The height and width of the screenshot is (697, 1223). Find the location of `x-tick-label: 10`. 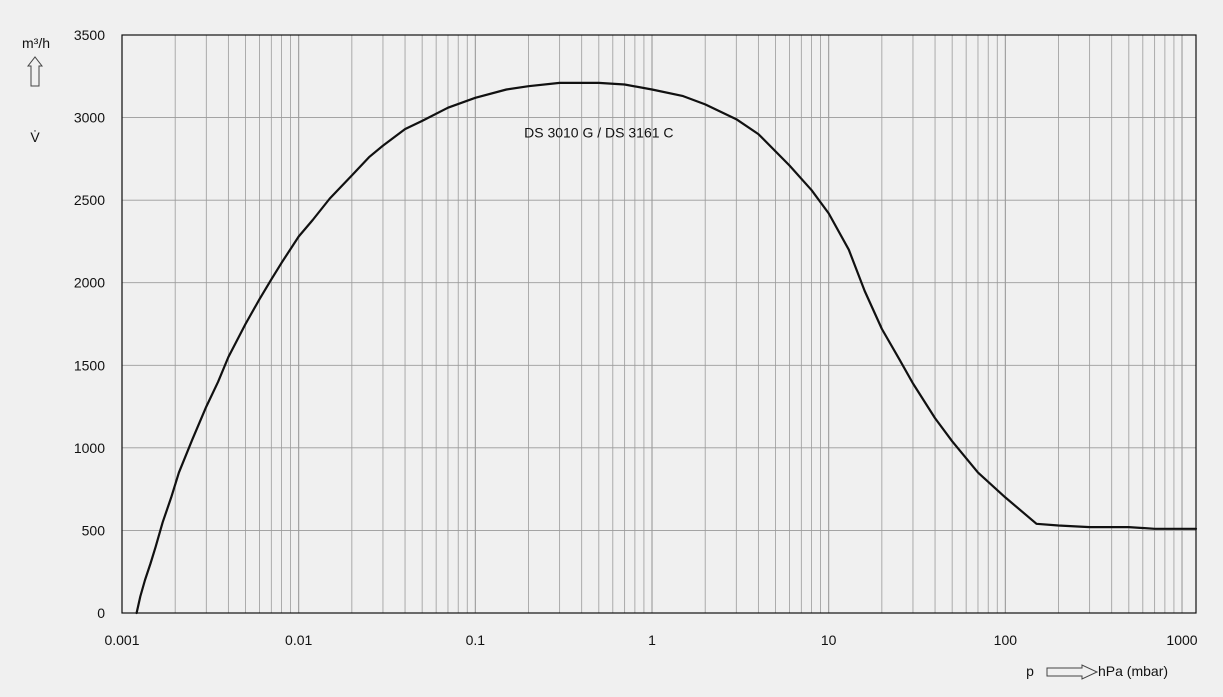

x-tick-label: 10 is located at coordinates (829, 640).